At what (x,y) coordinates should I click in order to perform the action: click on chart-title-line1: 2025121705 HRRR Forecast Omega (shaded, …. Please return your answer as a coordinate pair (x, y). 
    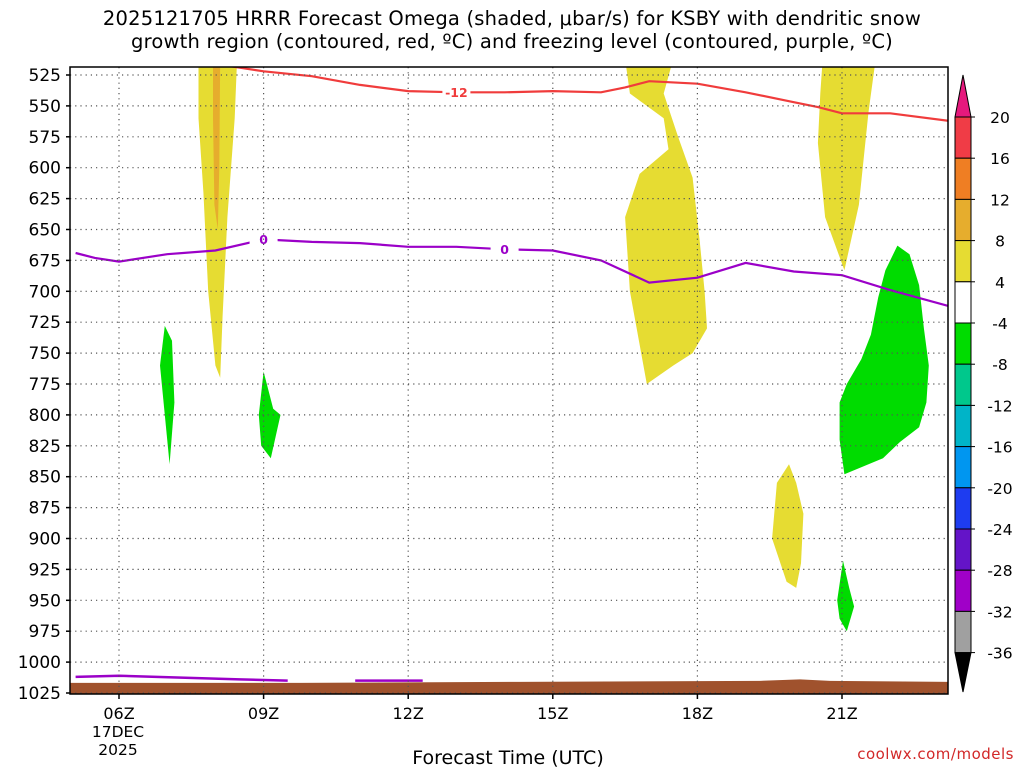
    Looking at the image, I should click on (512, 18).